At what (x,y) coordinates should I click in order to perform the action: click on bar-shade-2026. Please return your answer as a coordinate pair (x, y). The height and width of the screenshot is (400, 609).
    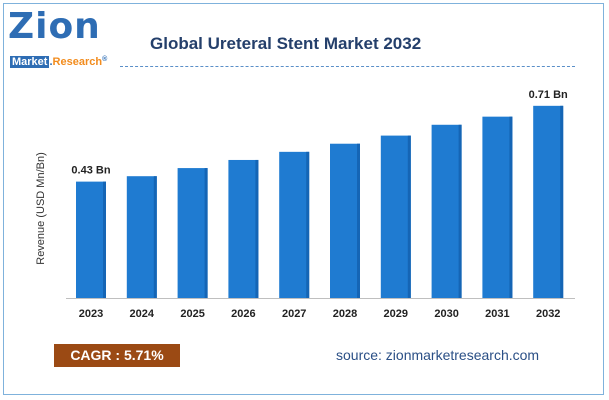
    Looking at the image, I should click on (257, 228).